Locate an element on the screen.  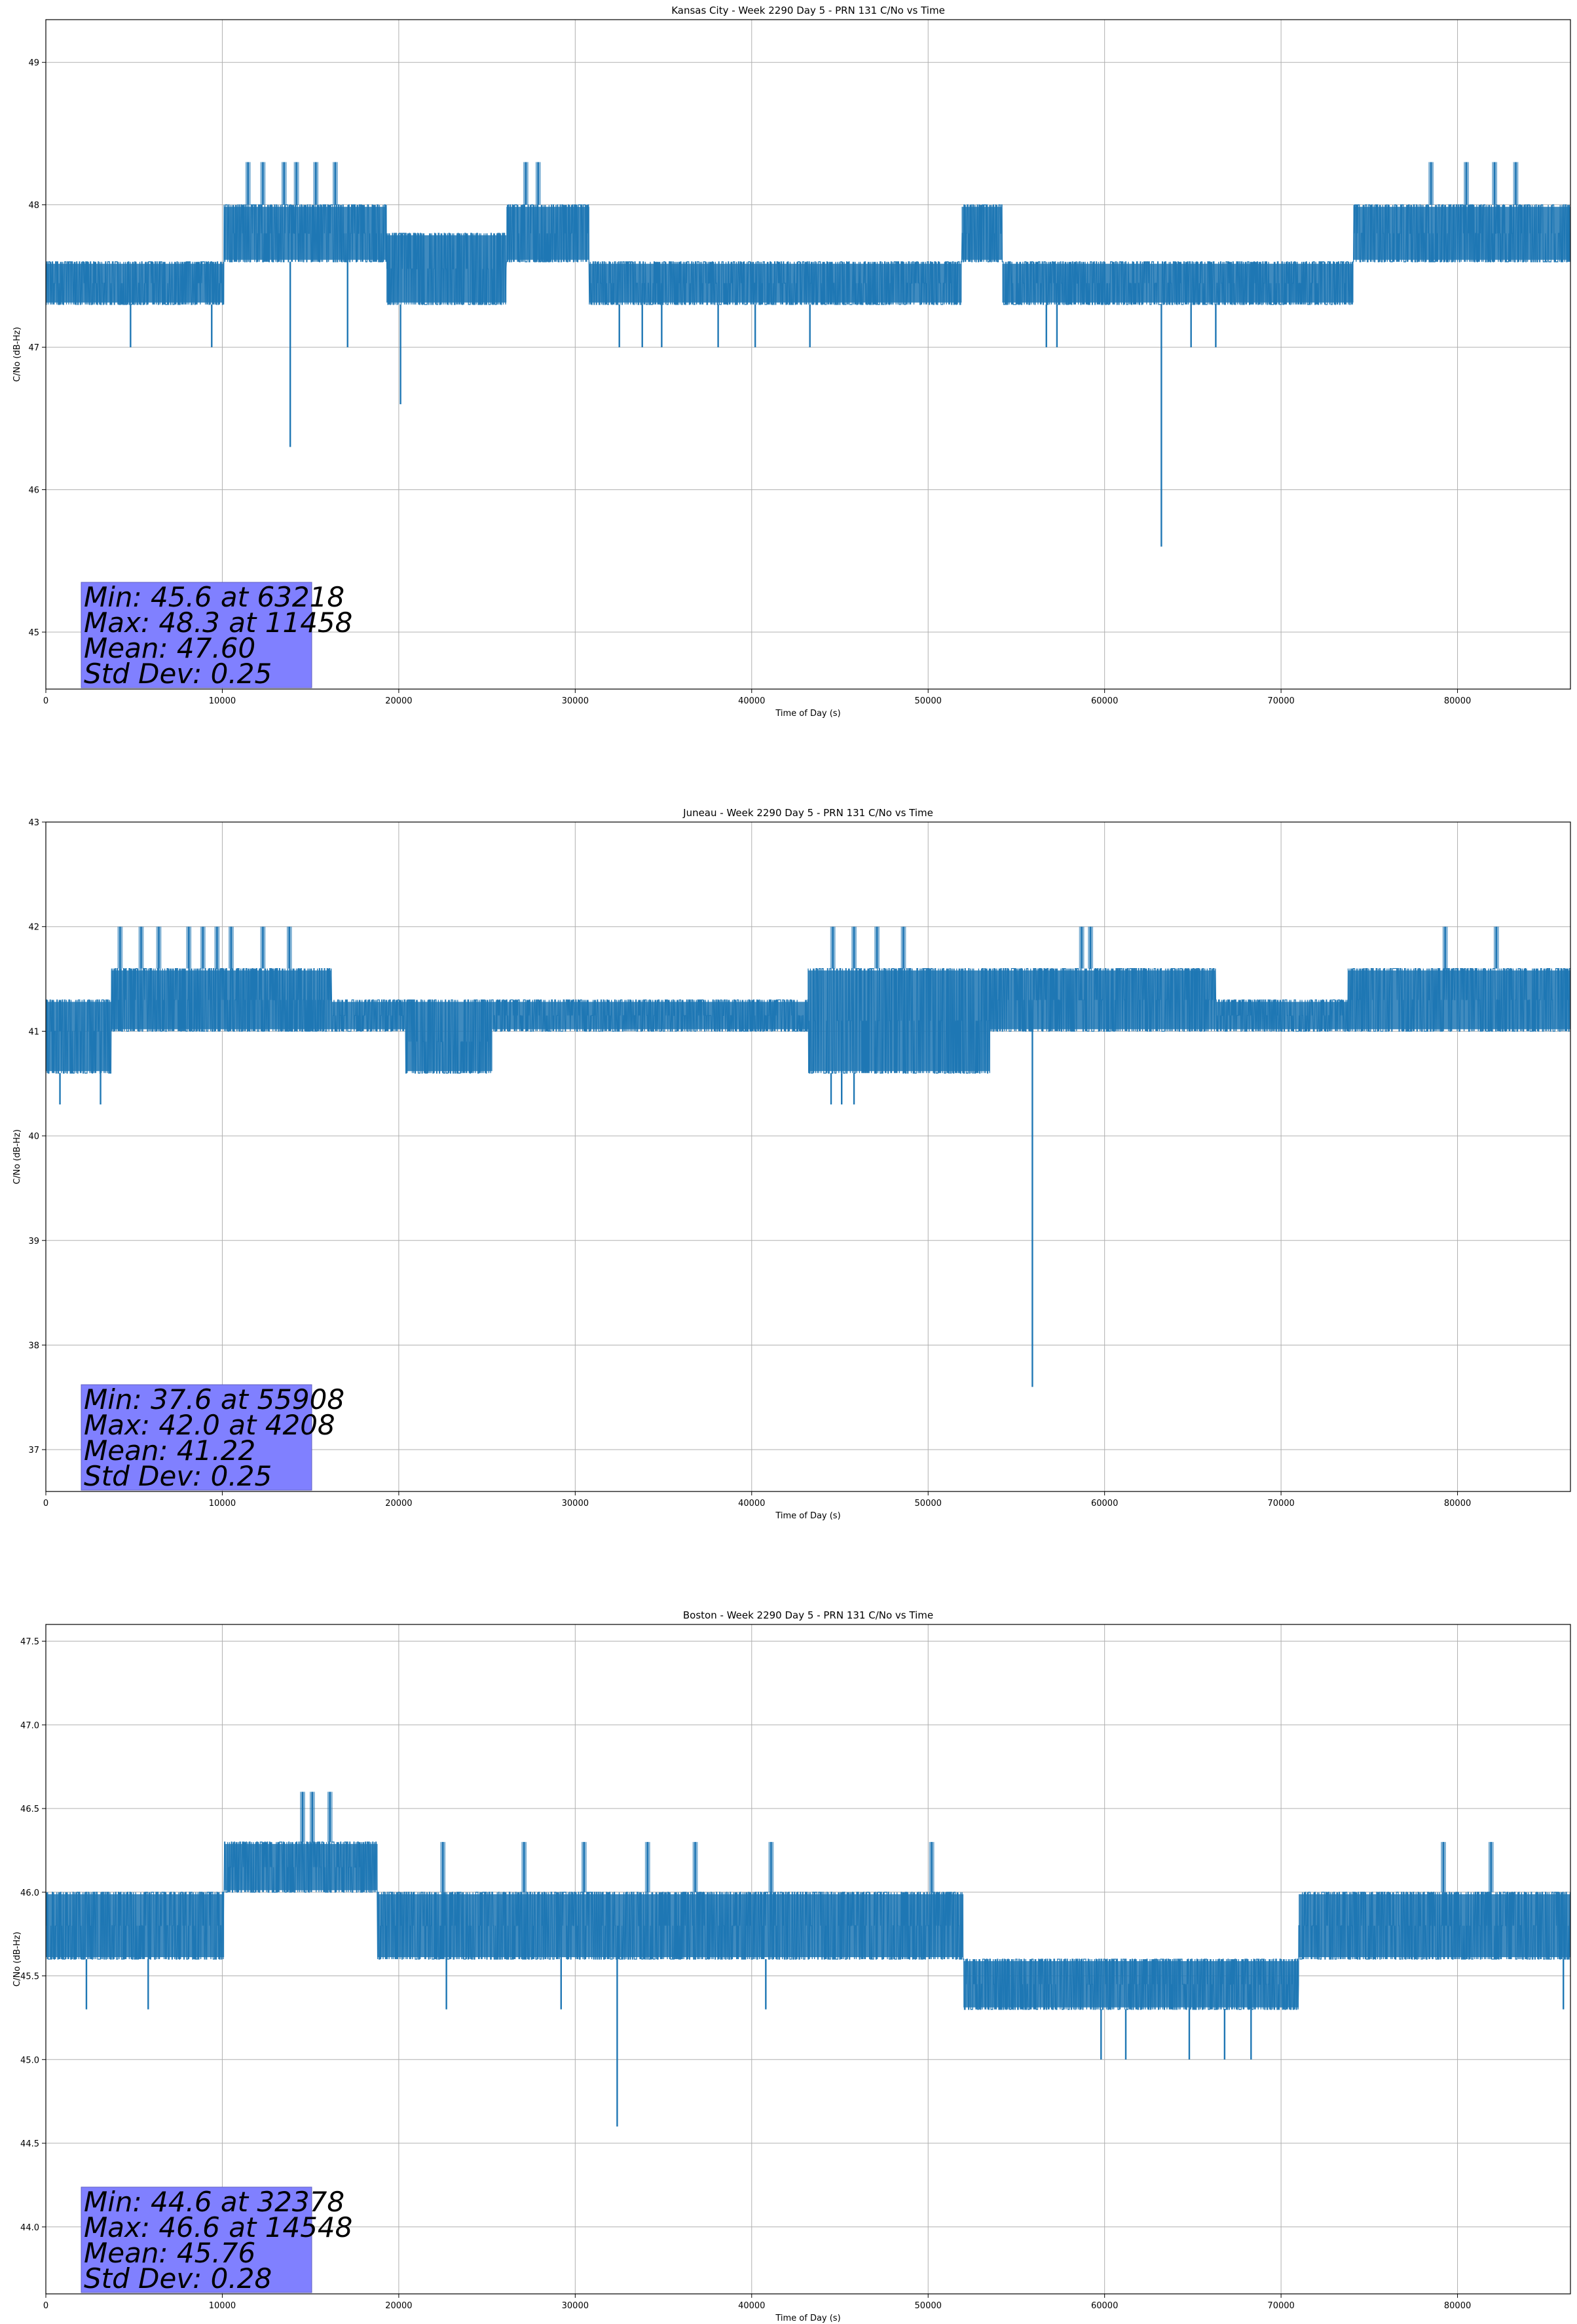
kansas-city-stats-line: Mean: 47.60 is located at coordinates (169, 648).